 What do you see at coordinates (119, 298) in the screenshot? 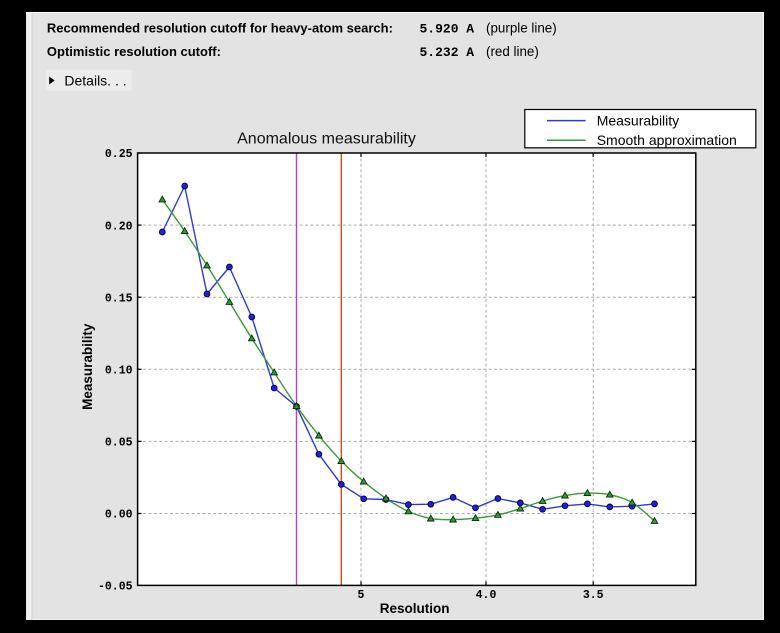
I see `svg-text: 0.15` at bounding box center [119, 298].